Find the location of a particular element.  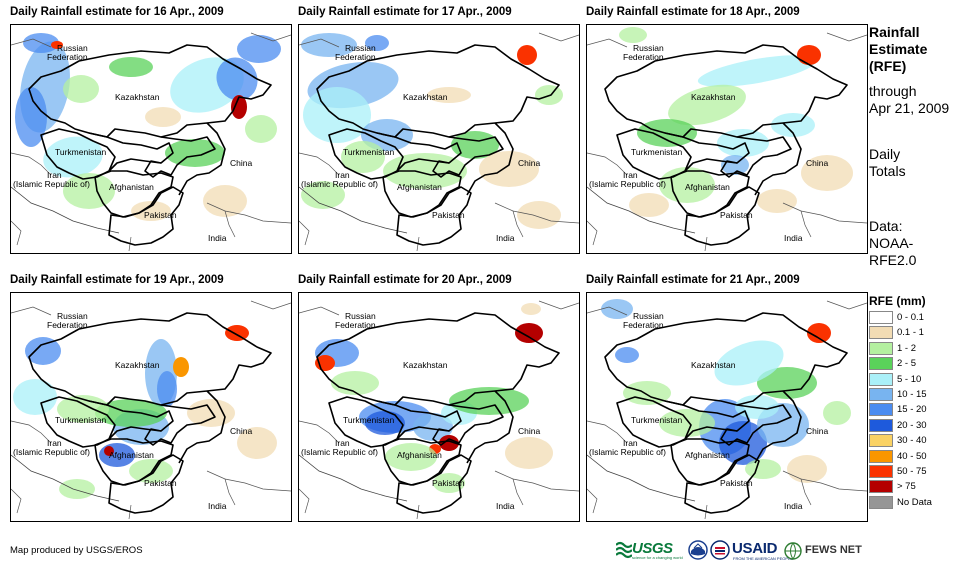

legend-label: 0.1 - 1 is located at coordinates (910, 333).